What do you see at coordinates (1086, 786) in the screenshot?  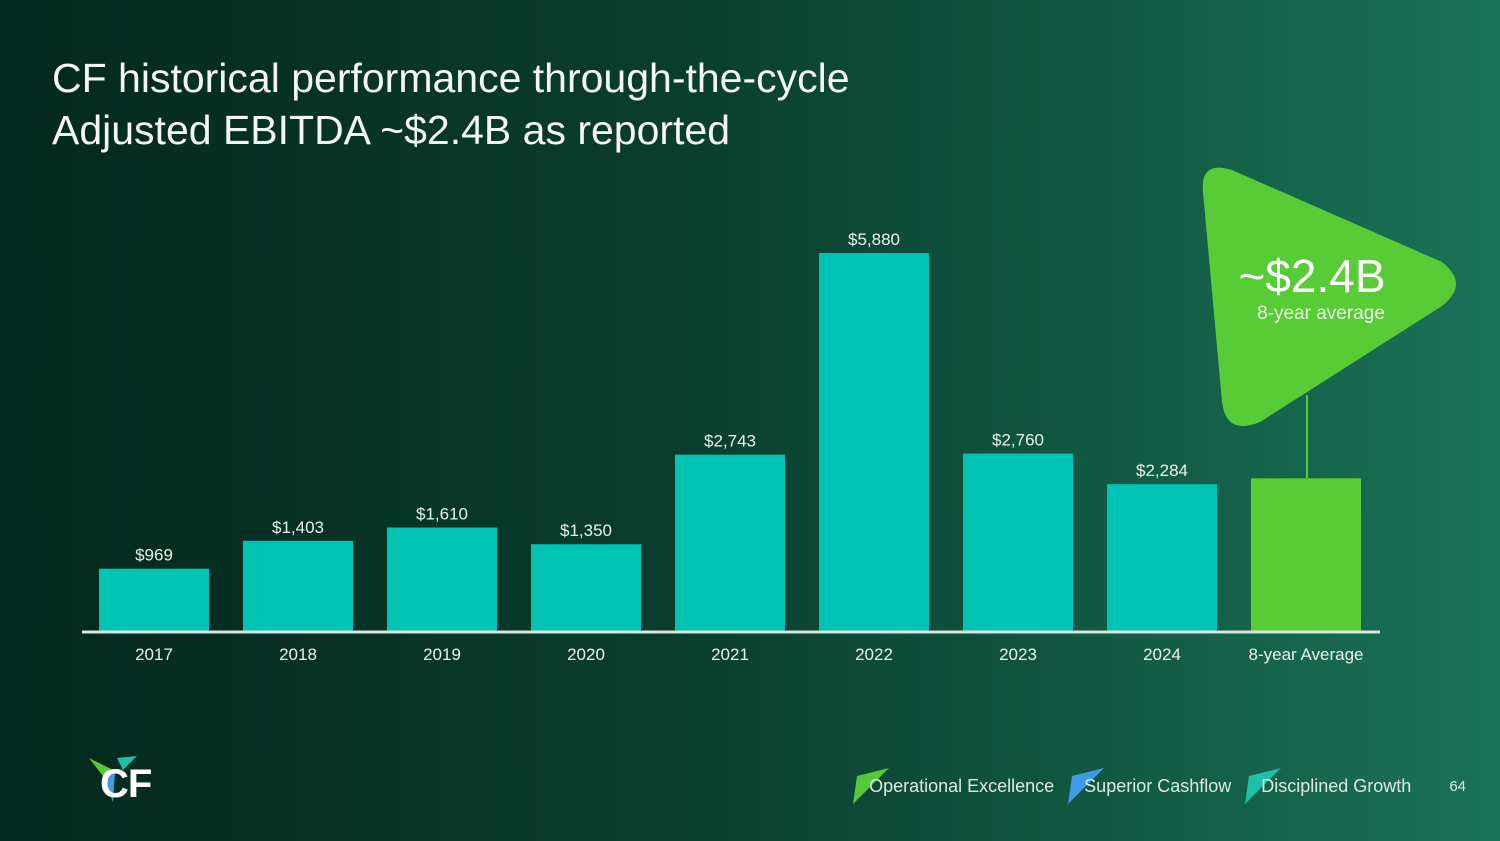 I see `blue-swoosh-icon` at bounding box center [1086, 786].